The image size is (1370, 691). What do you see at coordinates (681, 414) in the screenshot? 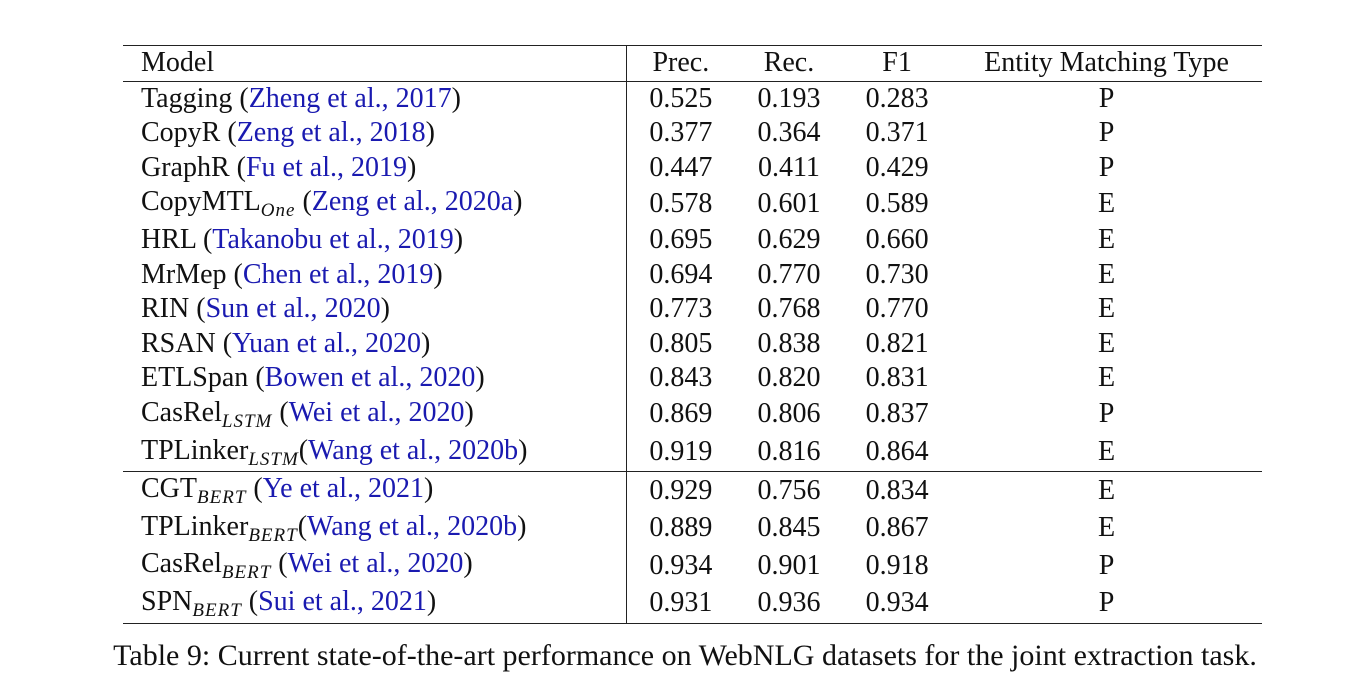
I see `precision-cell: 0.869` at bounding box center [681, 414].